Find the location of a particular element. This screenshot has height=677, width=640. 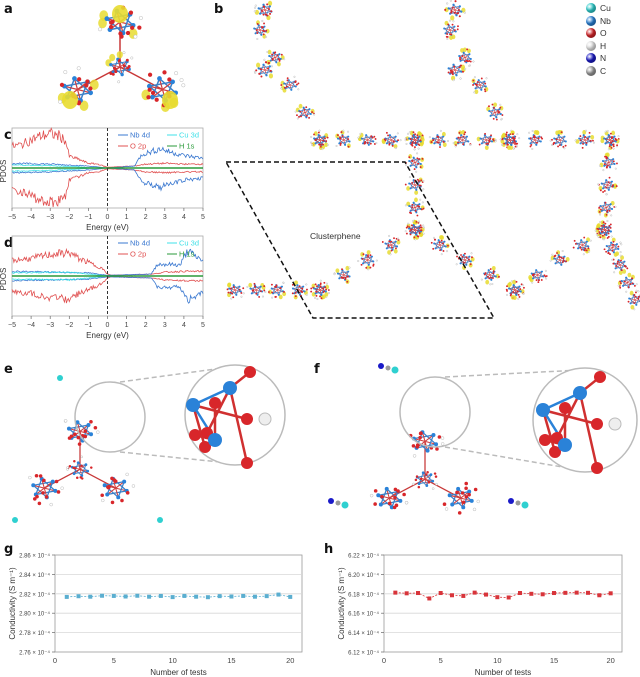

zoom-connector is located at coordinates (175, 457).